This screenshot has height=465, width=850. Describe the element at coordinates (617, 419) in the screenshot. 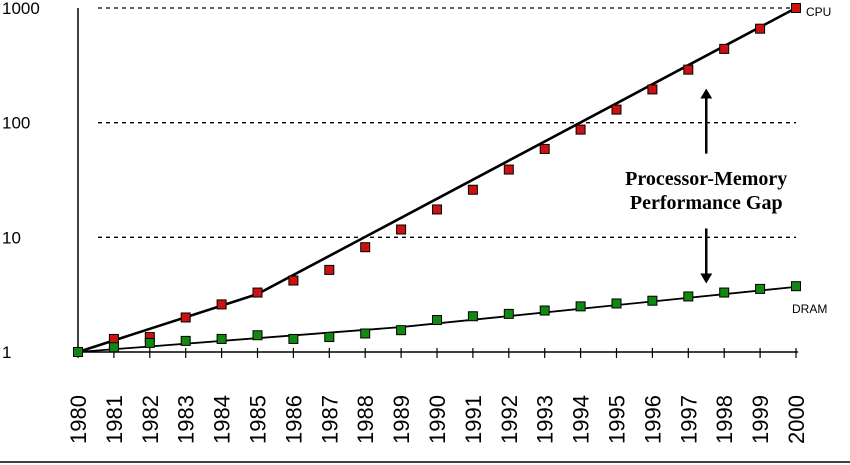

I see `x-tick-label: 1995` at that location.